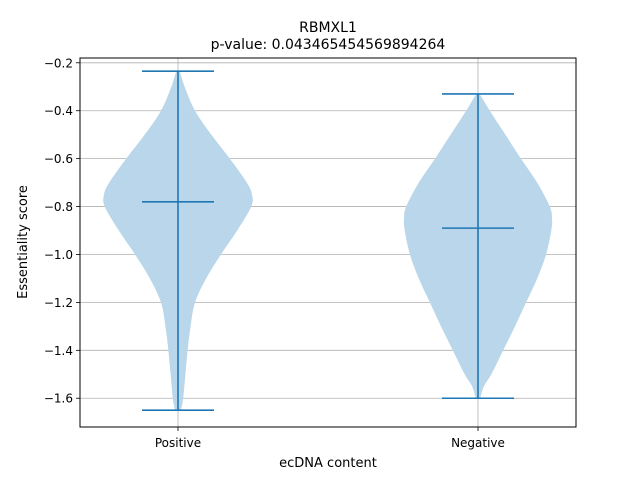  I want to click on x-tick-label: Negative, so click(478, 443).